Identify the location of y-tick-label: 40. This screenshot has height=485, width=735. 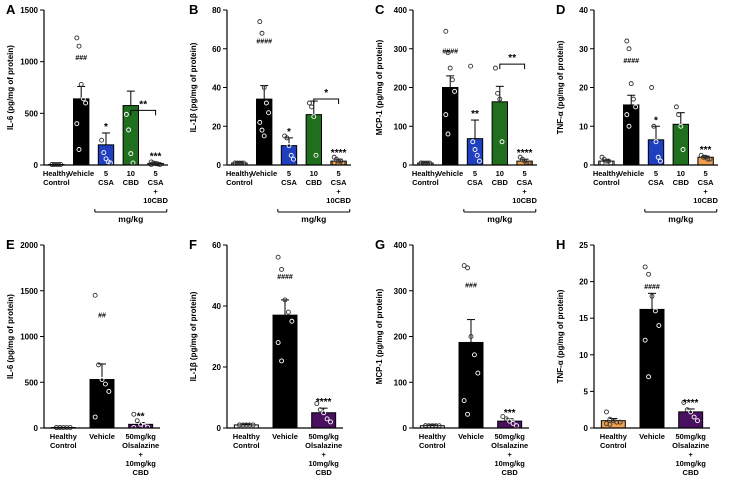
(216, 88).